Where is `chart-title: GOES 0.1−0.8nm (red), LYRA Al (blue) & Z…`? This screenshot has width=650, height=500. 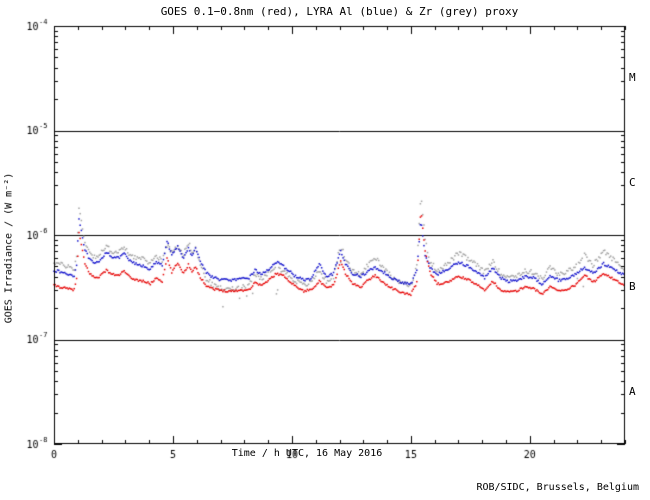 chart-title: GOES 0.1−0.8nm (red), LYRA Al (blue) & Z… is located at coordinates (339, 11).